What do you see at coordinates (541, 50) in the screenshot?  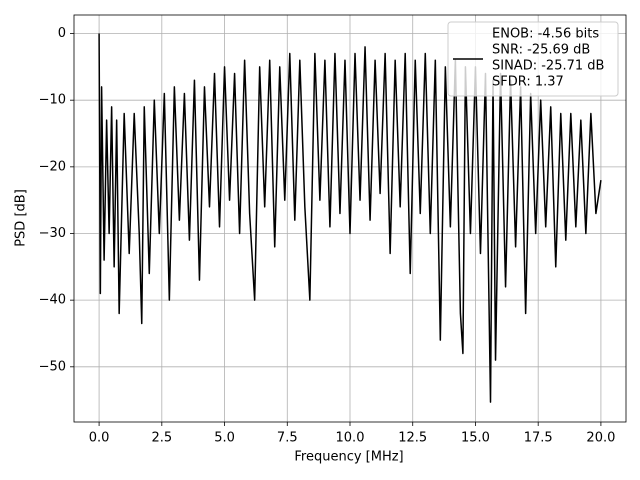 I see `legend-label: SNR: -25.69 dB` at bounding box center [541, 50].